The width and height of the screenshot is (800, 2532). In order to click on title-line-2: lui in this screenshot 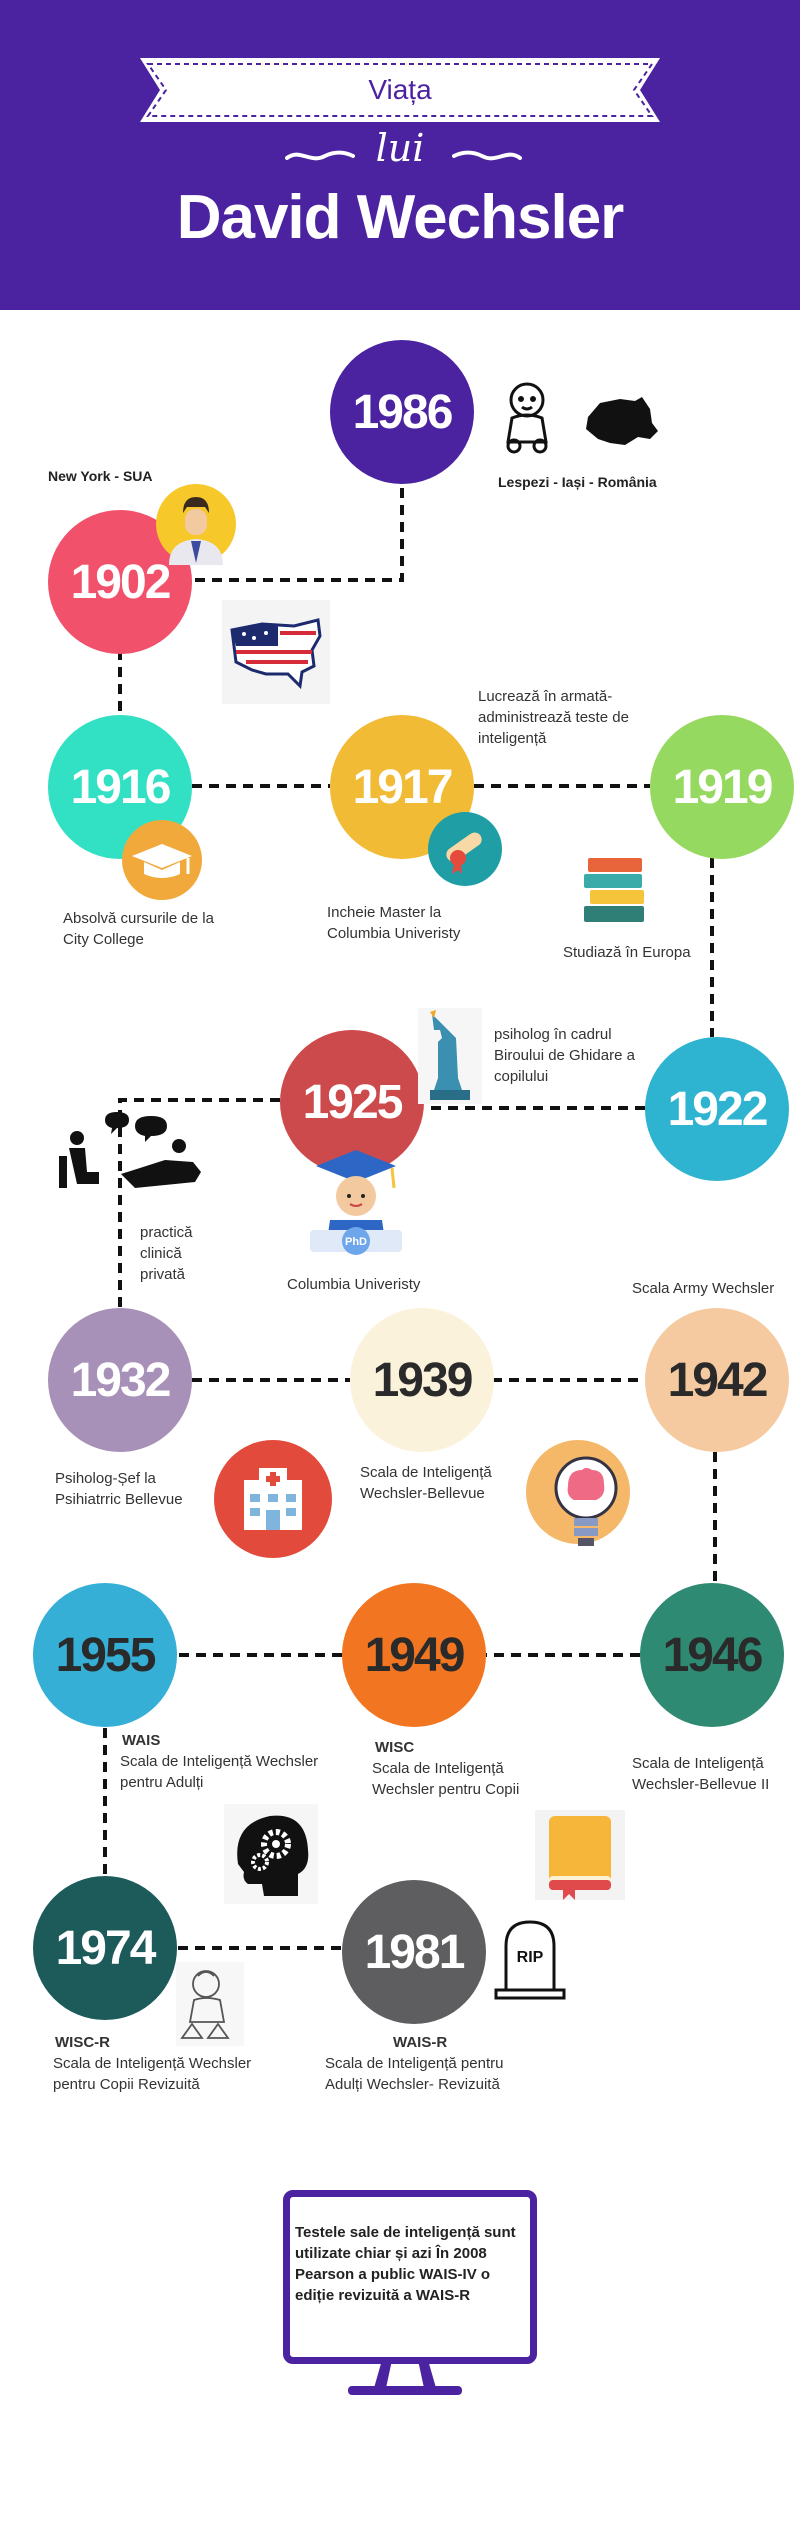, I will do `click(400, 148)`.